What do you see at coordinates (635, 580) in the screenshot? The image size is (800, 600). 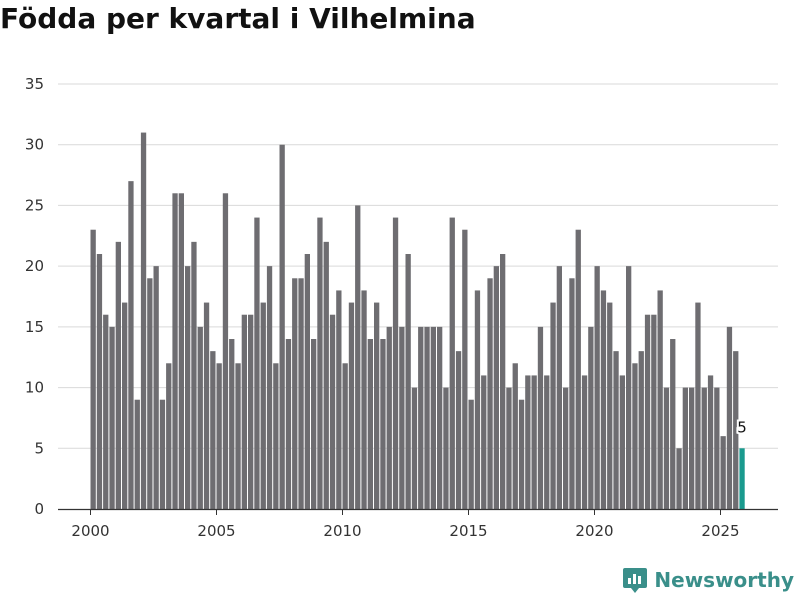 I see `newsworthy-chart-icon` at bounding box center [635, 580].